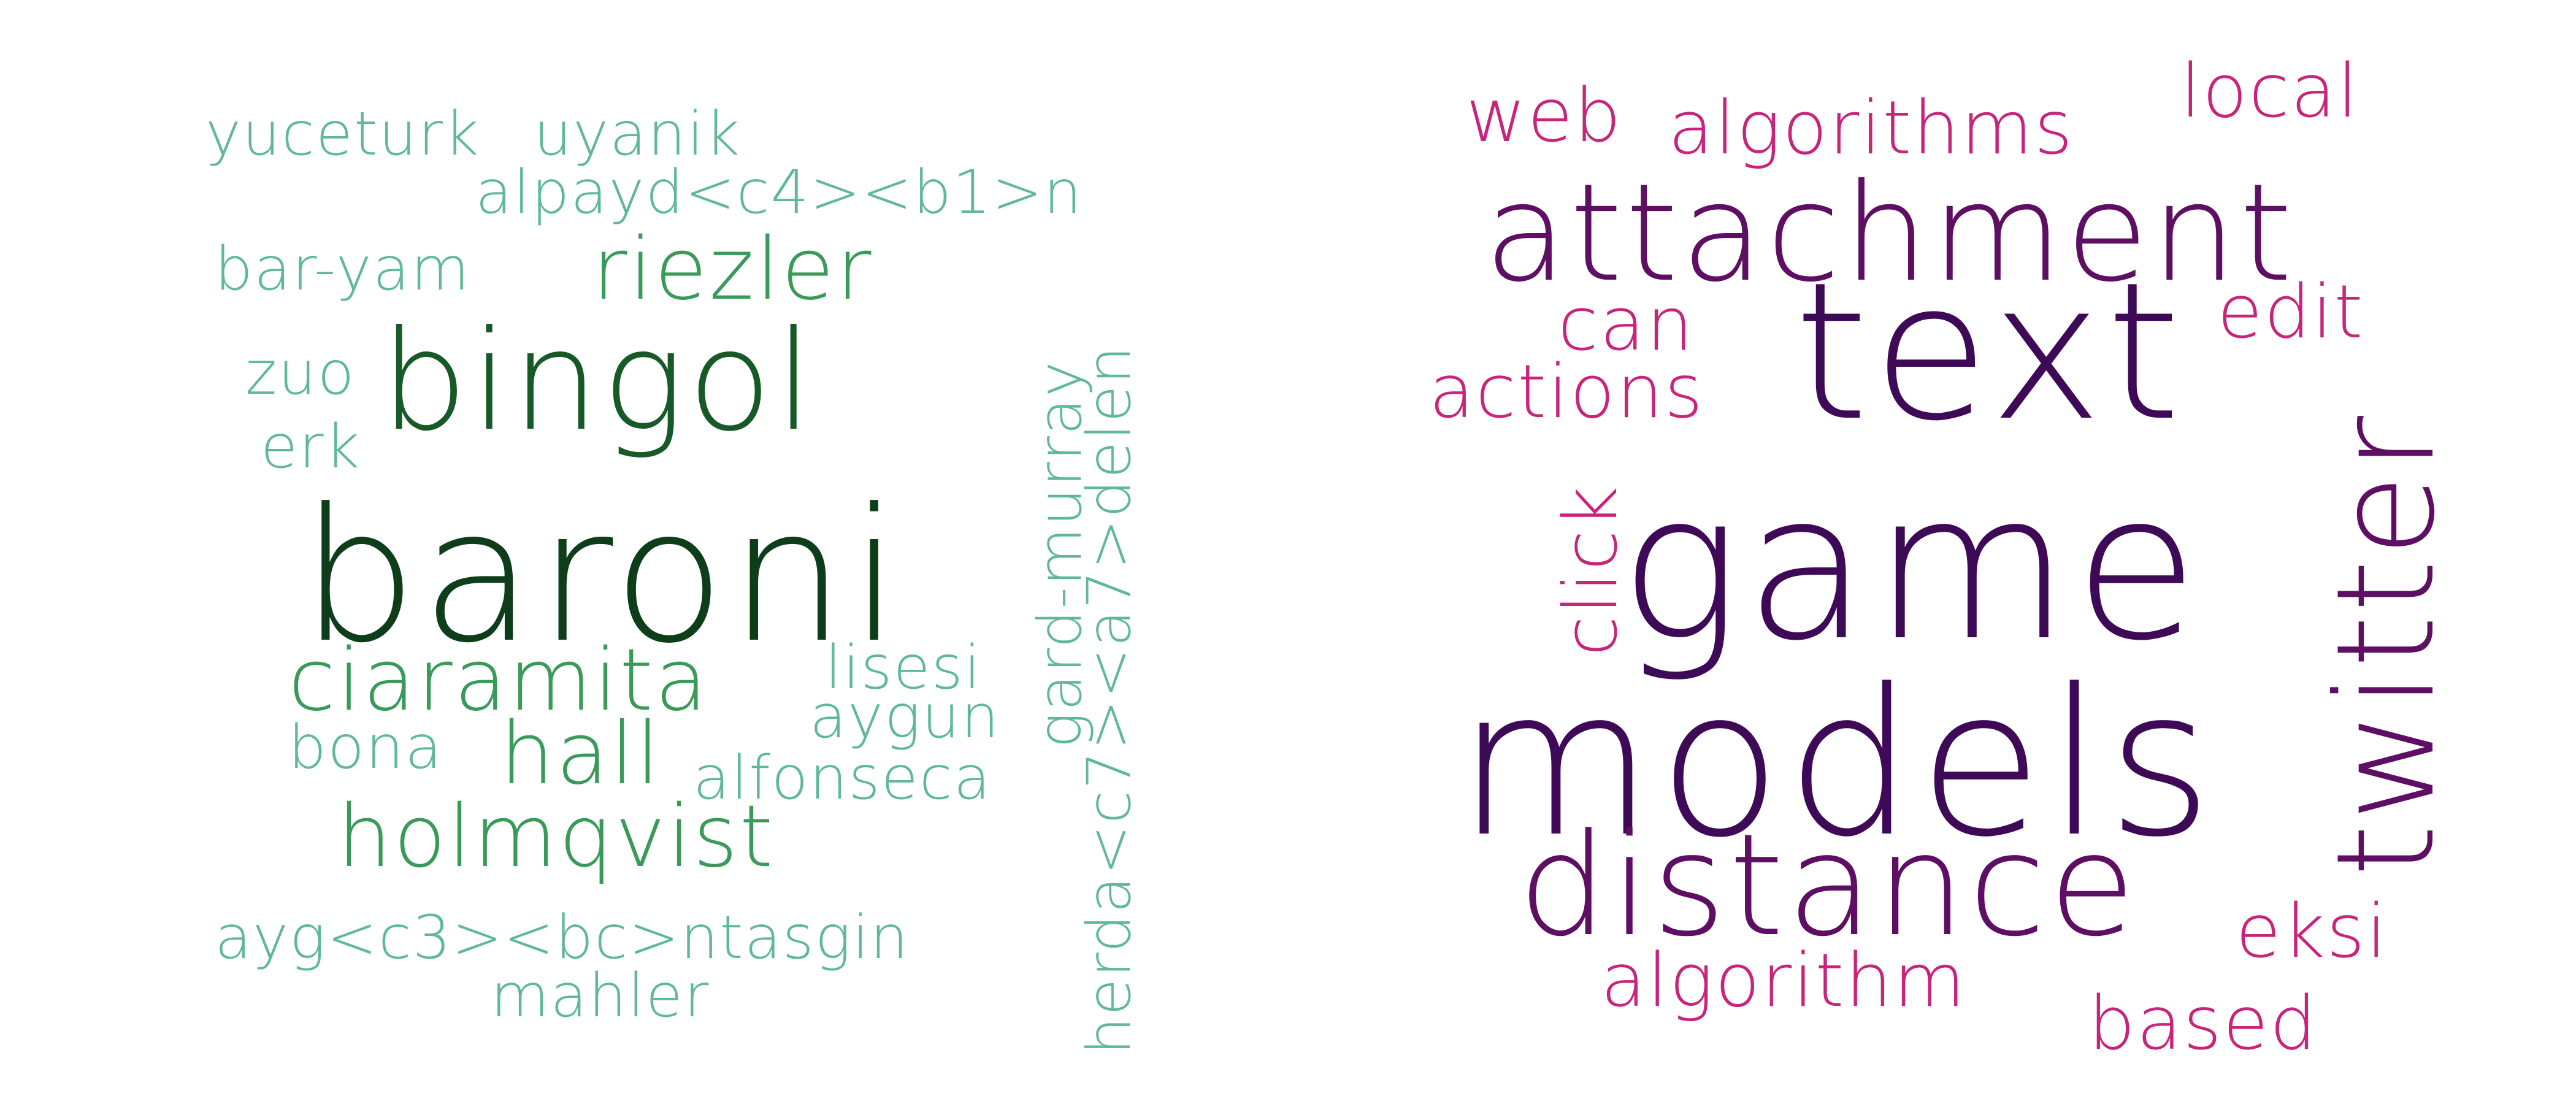 The image size is (2576, 1104). I want to click on word-author: bingol, so click(598, 381).